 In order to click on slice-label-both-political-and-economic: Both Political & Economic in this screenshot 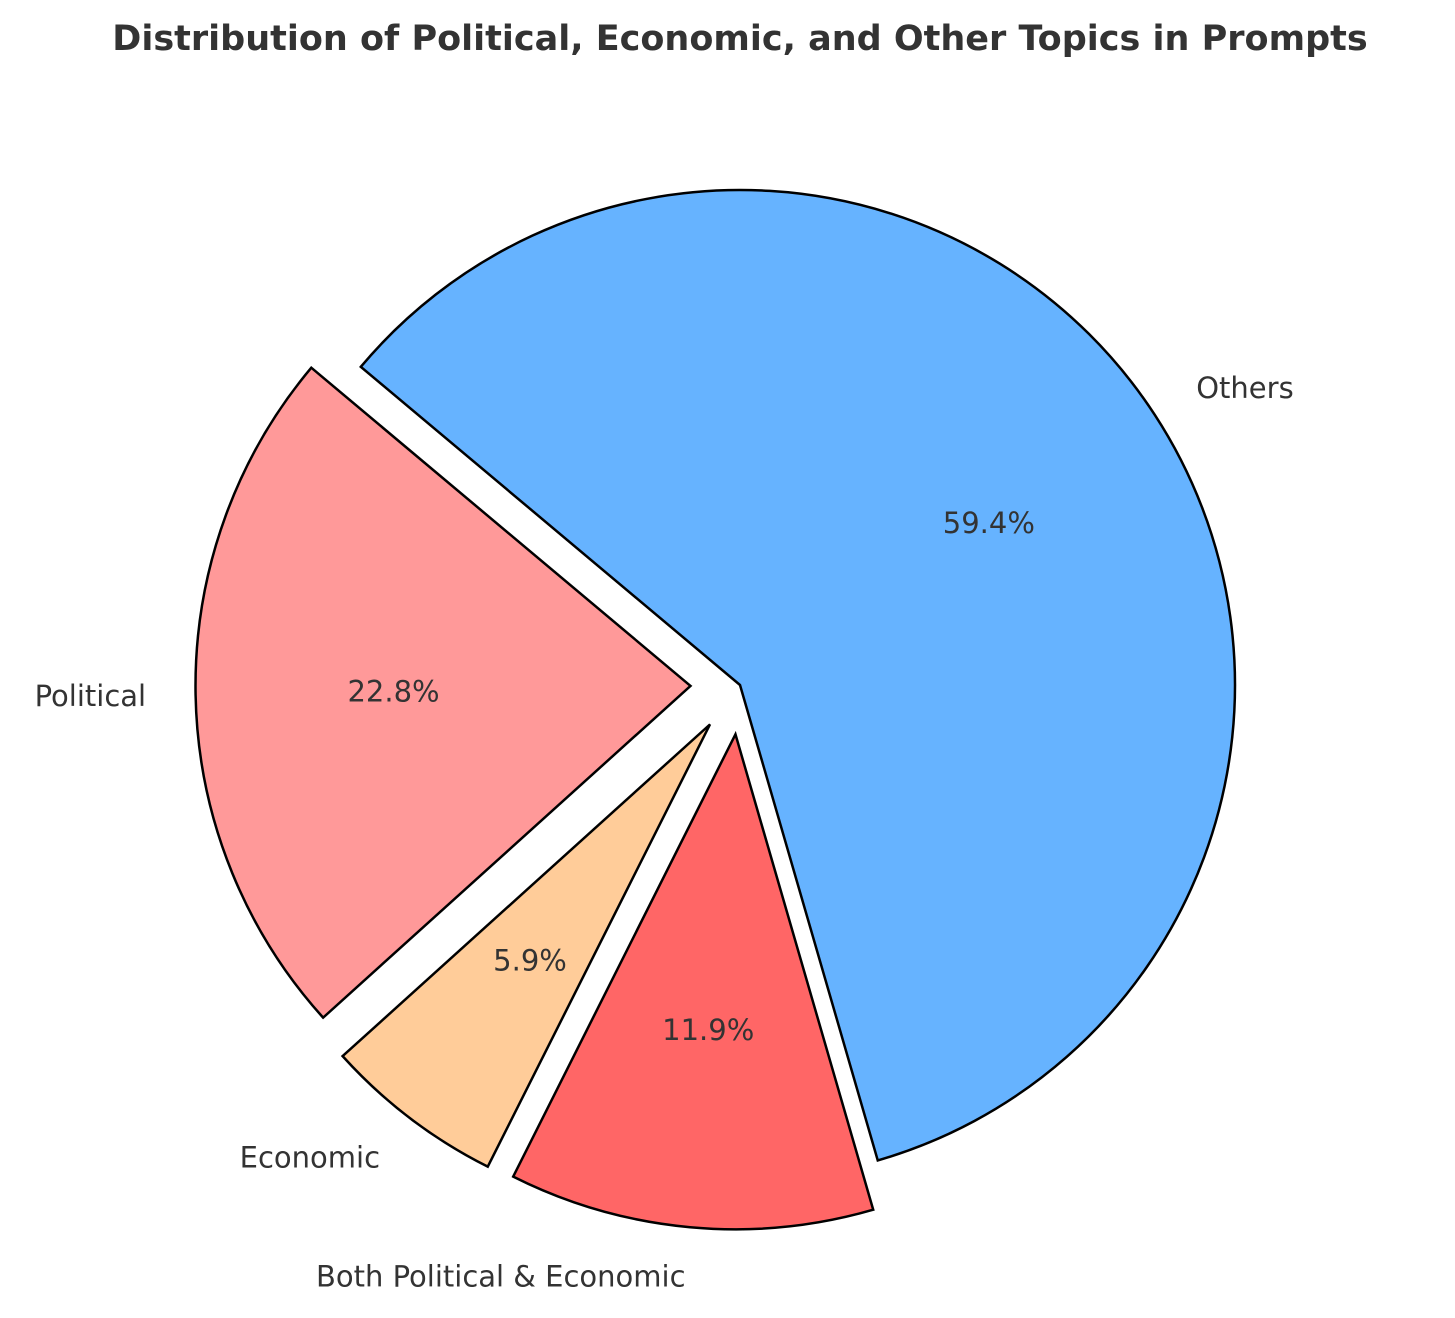, I will do `click(501, 1276)`.